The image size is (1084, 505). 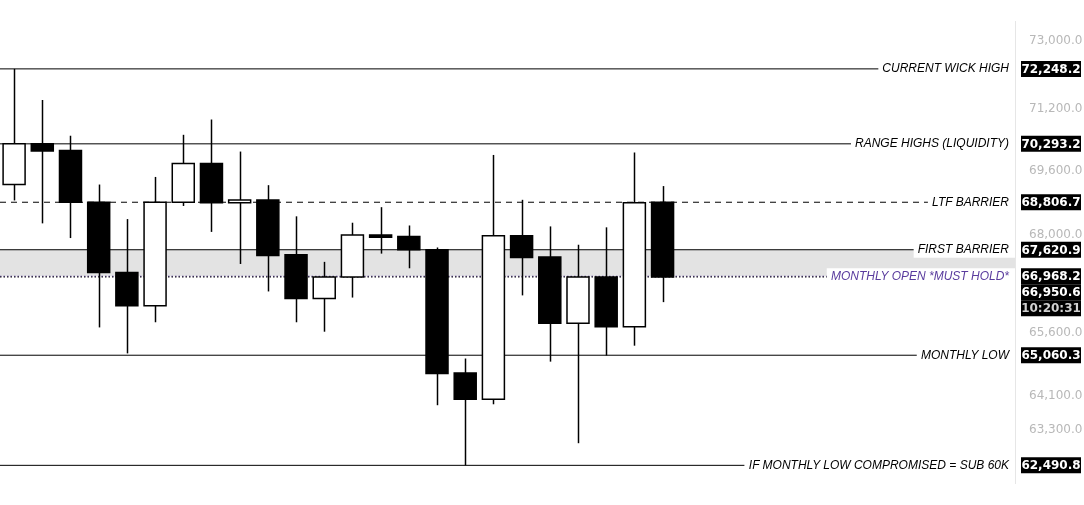 I want to click on text: 67,620.9, so click(x=1051, y=249).